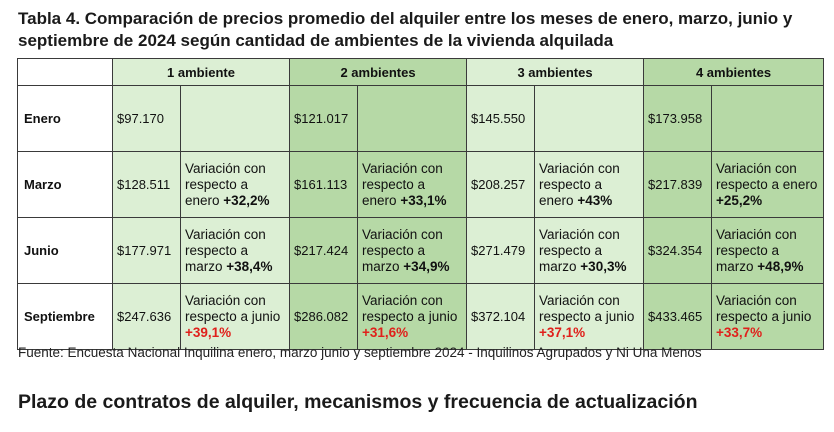  Describe the element at coordinates (426, 266) in the screenshot. I see `variation-value: +34,9%` at that location.